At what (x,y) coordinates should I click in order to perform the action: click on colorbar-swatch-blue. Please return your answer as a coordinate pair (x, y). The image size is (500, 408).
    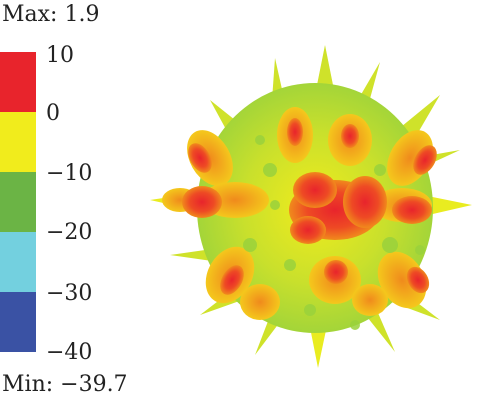
    Looking at the image, I should click on (18, 322).